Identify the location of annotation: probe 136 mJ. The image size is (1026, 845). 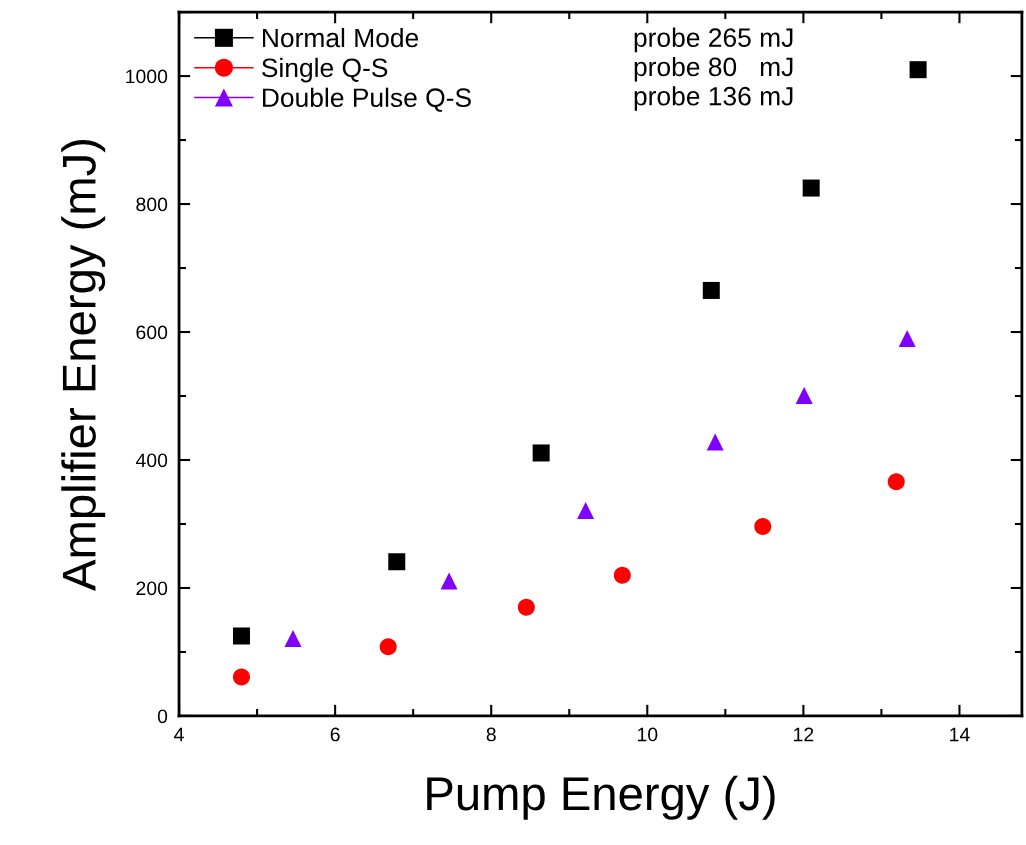
(713, 98).